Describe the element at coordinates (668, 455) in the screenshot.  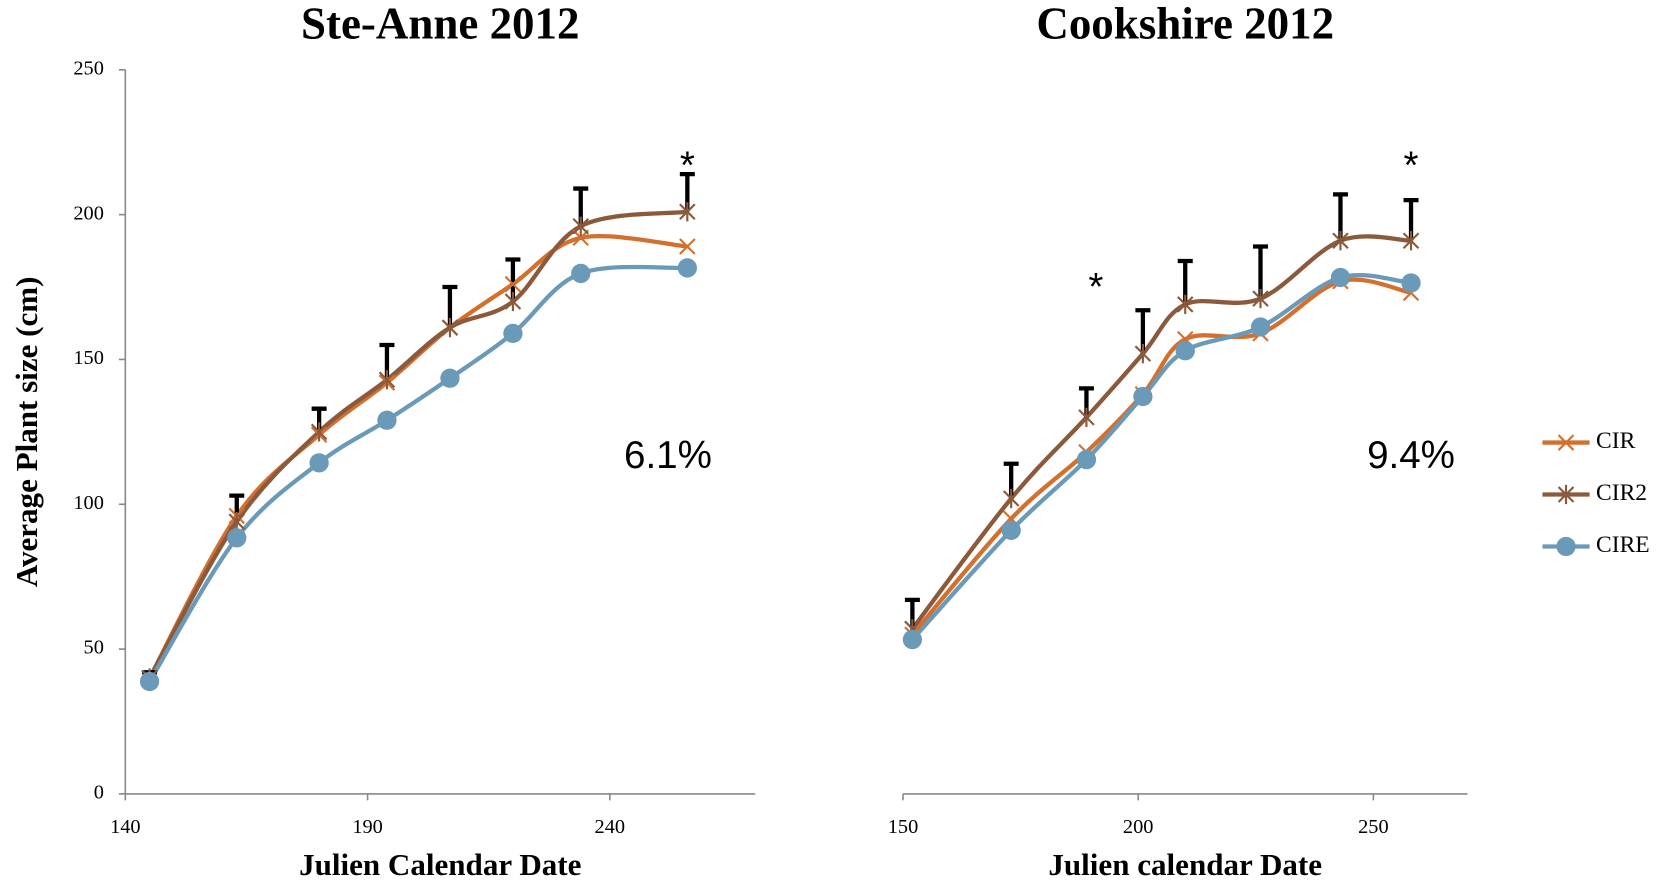
I see `annotation: 6.1%` at that location.